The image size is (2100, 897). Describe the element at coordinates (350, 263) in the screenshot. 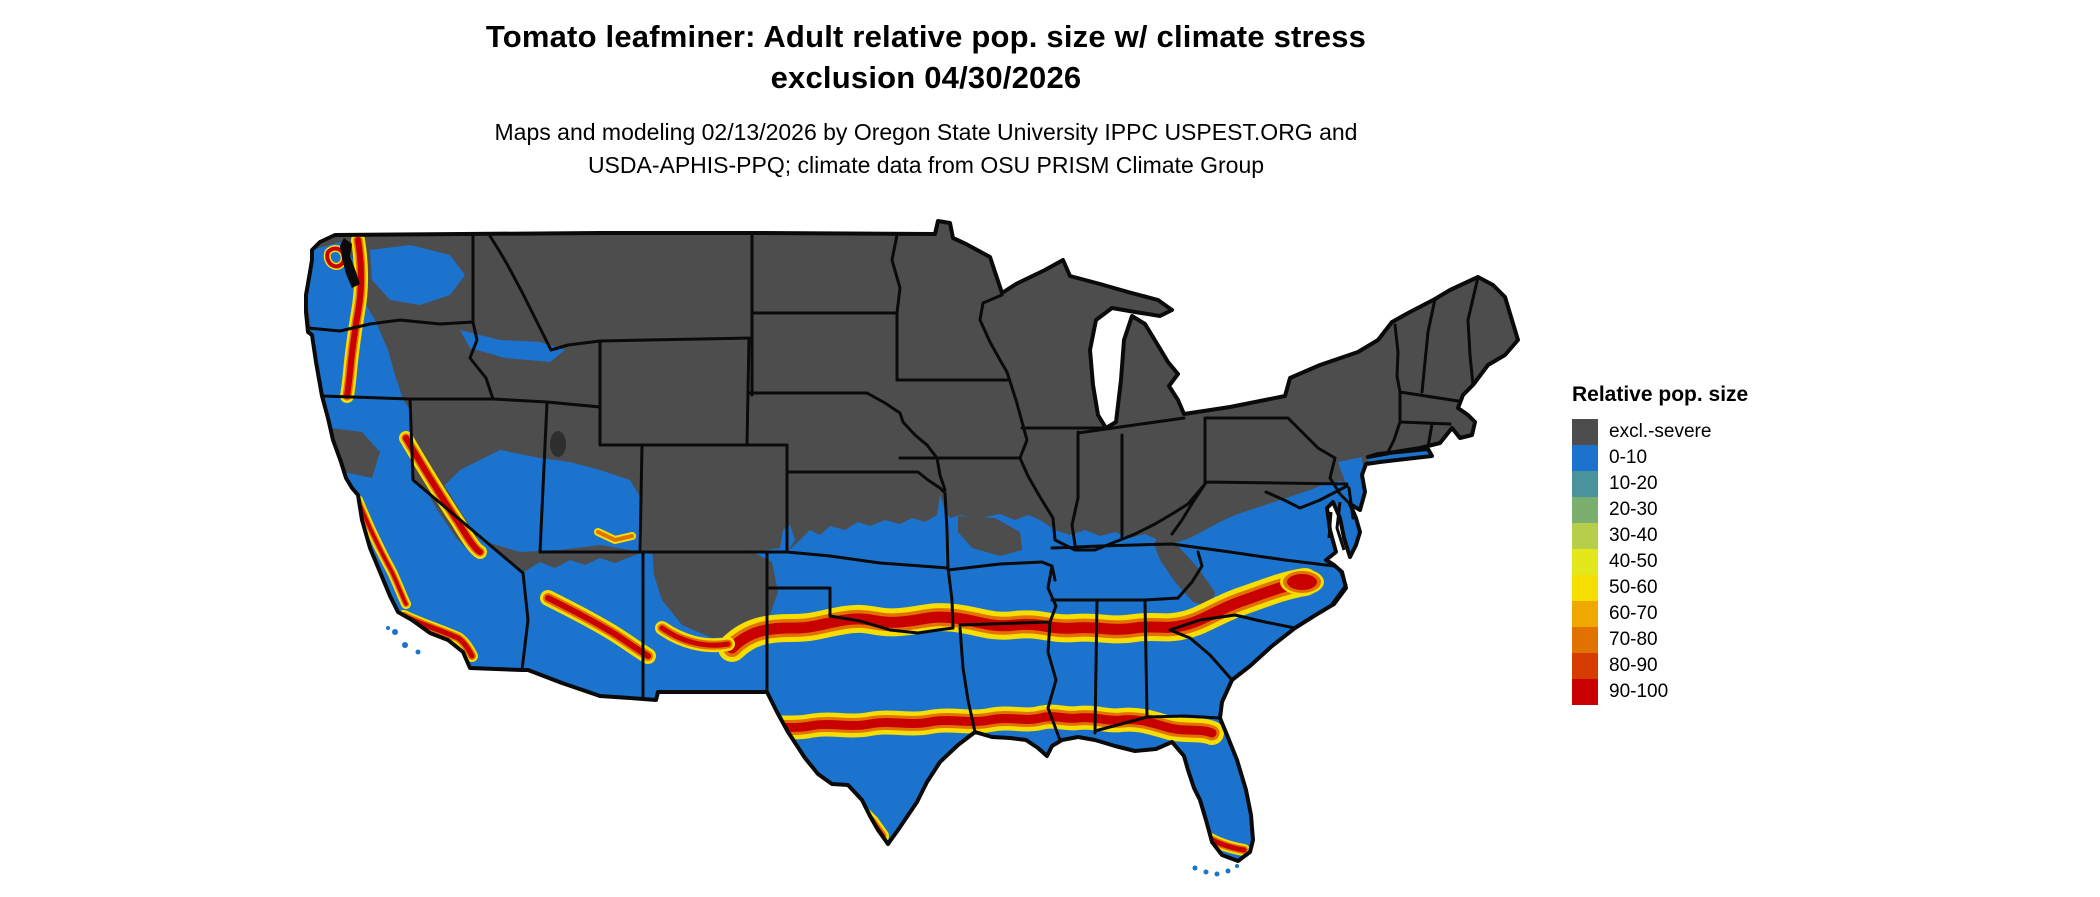

I see `puget-sound` at that location.